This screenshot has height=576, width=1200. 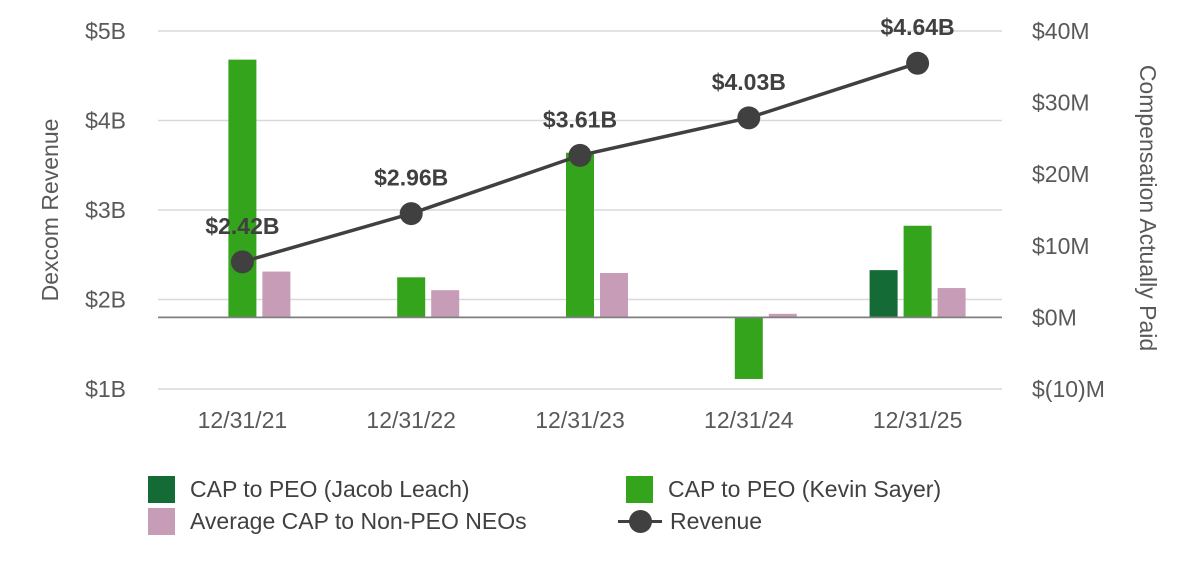 What do you see at coordinates (1061, 246) in the screenshot?
I see `right-tick-3: $10M` at bounding box center [1061, 246].